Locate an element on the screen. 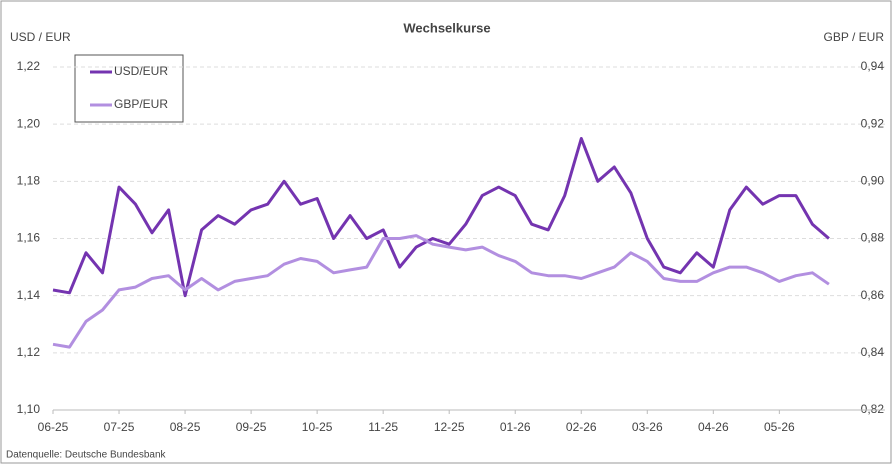 The height and width of the screenshot is (471, 896). y-tick-label: 1,10 is located at coordinates (29, 409).